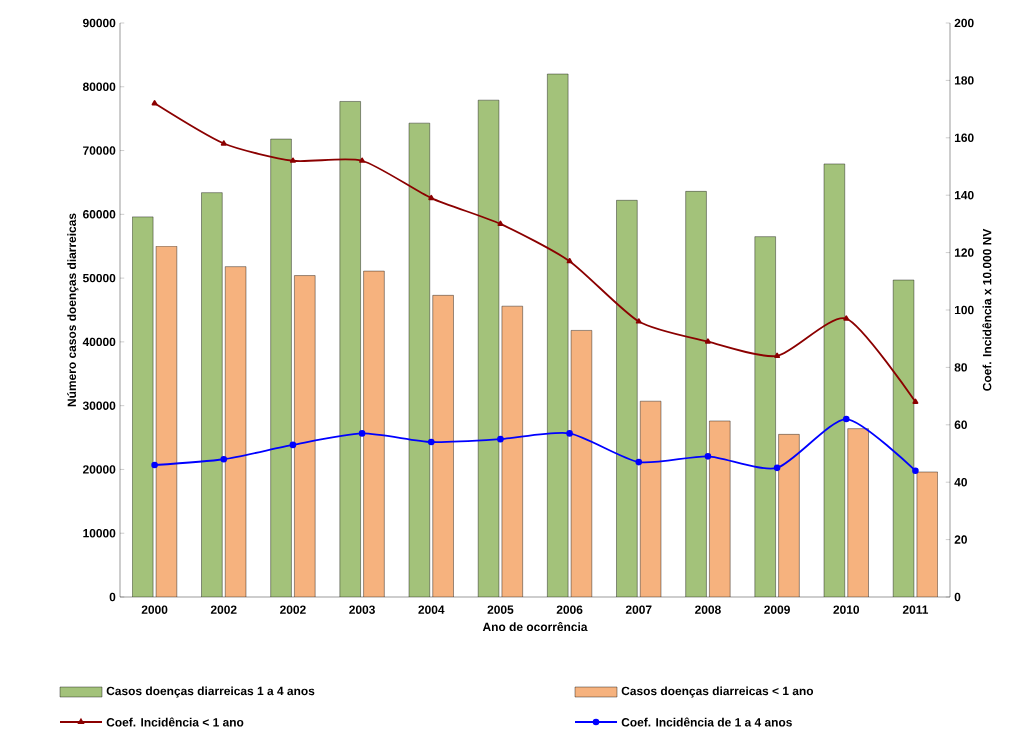 This screenshot has width=1031, height=735. What do you see at coordinates (964, 80) in the screenshot?
I see `y2-tick-label: 180` at bounding box center [964, 80].